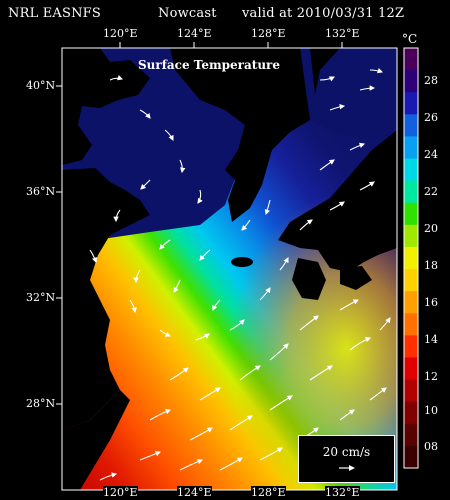  What do you see at coordinates (41, 297) in the screenshot?
I see `lat-tick-32: 32°N` at bounding box center [41, 297].